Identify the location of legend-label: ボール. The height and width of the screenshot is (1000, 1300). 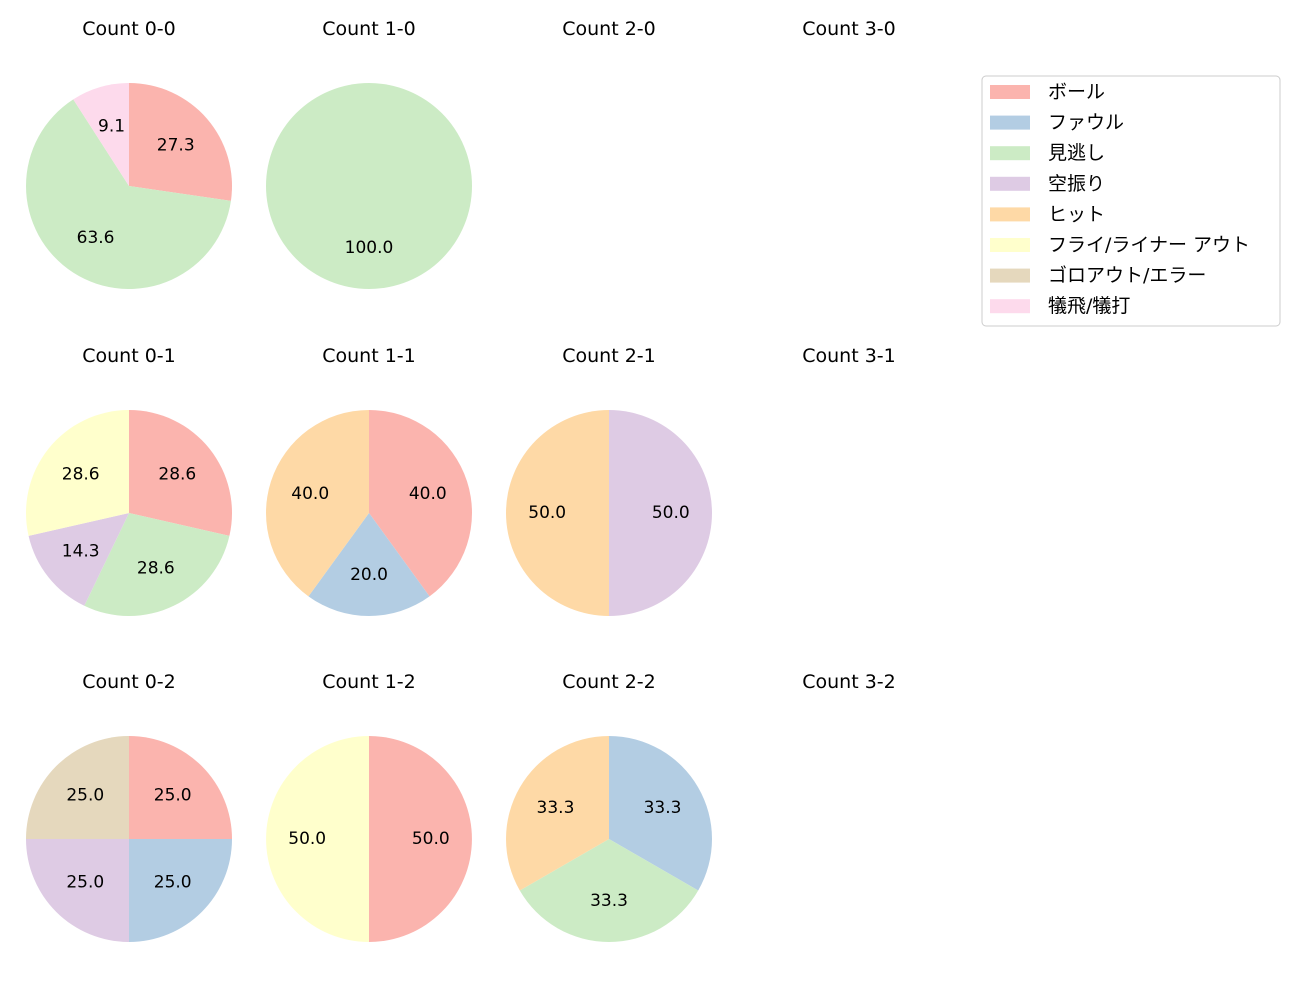
(1076, 92).